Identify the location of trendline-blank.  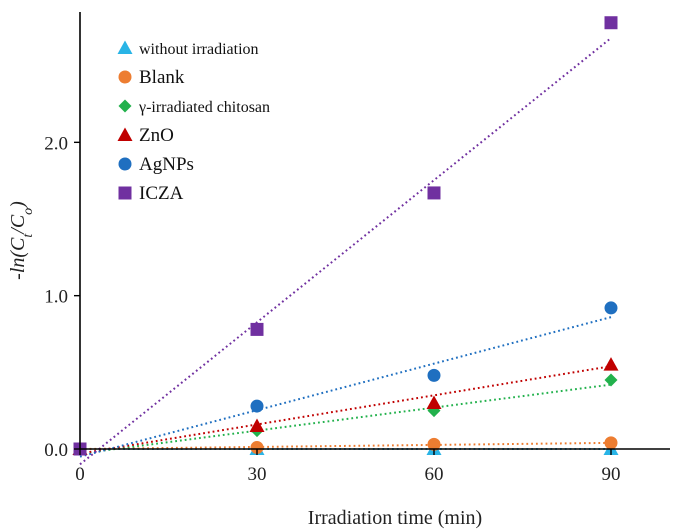
(345, 445).